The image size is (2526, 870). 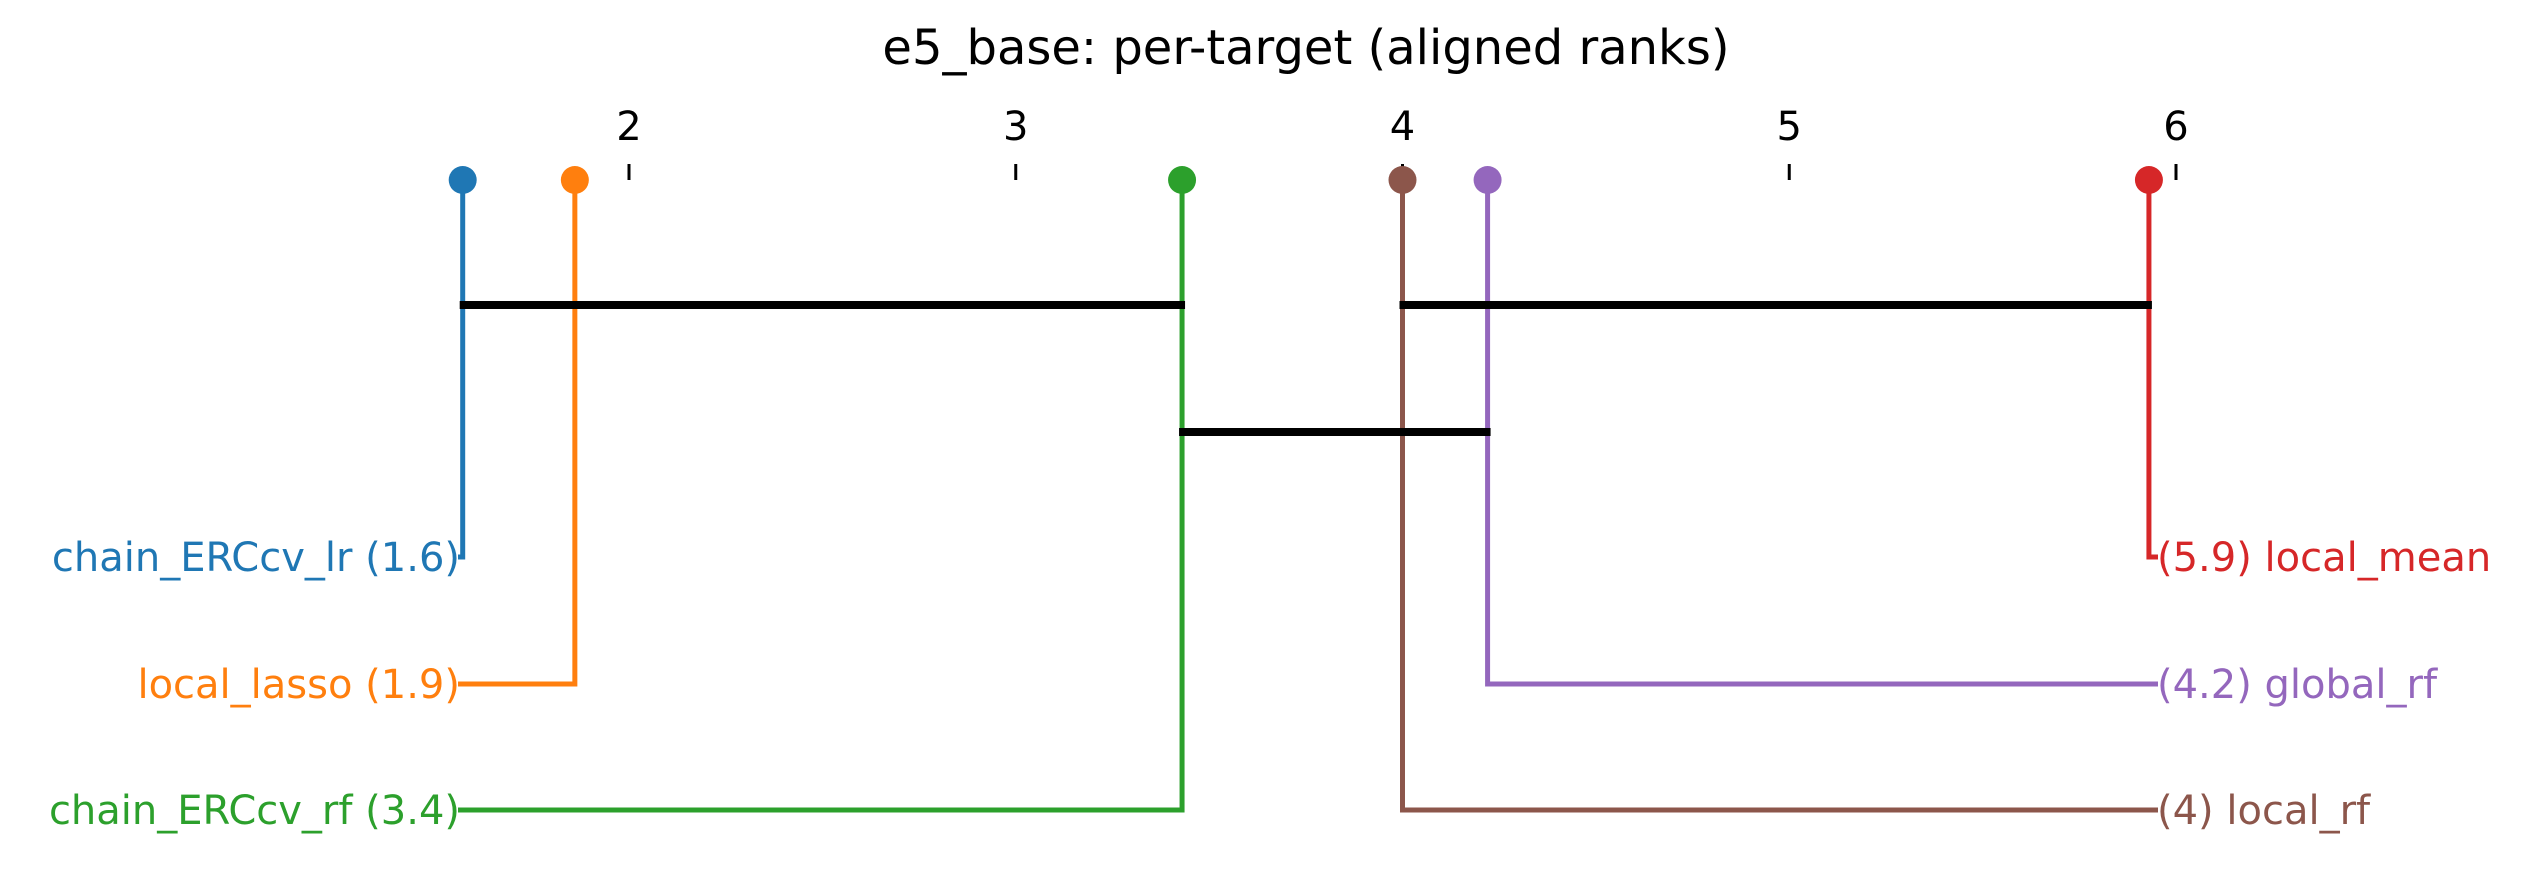 What do you see at coordinates (462, 370) in the screenshot?
I see `method-line-chain_ERCcv_lr` at bounding box center [462, 370].